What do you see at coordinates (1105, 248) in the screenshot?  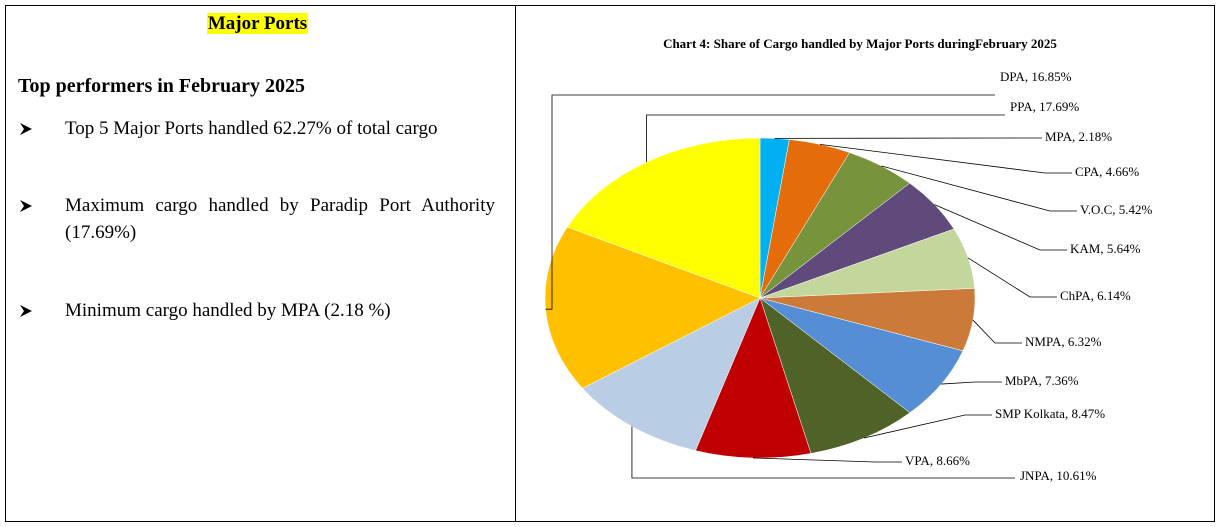 I see `slice-label: KAM, 5.64%` at bounding box center [1105, 248].